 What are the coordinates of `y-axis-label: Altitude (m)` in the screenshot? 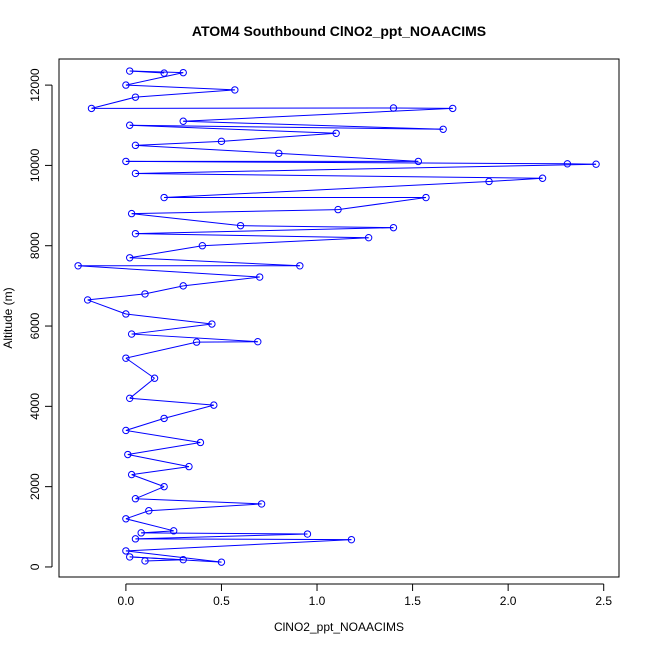 It's located at (8, 317).